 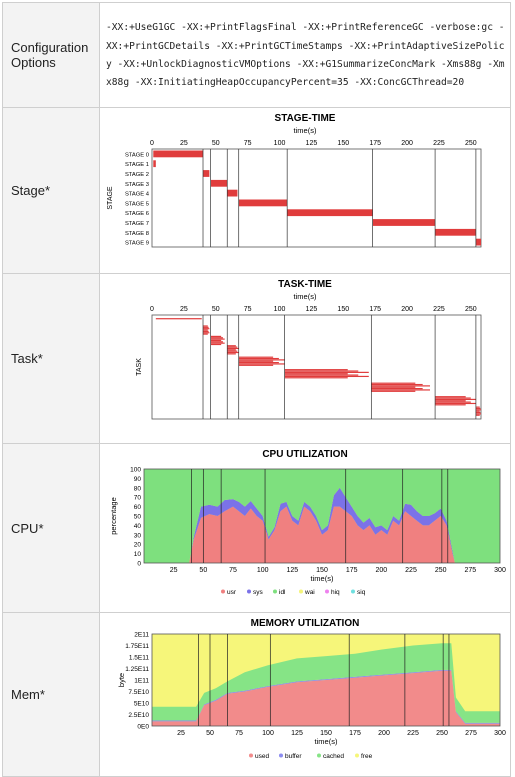 I want to click on legend-label: usr, so click(x=232, y=592).